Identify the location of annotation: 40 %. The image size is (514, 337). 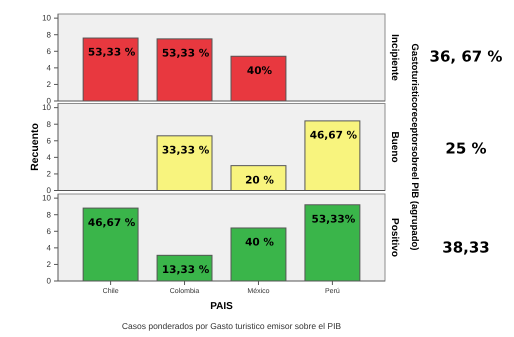
(259, 242).